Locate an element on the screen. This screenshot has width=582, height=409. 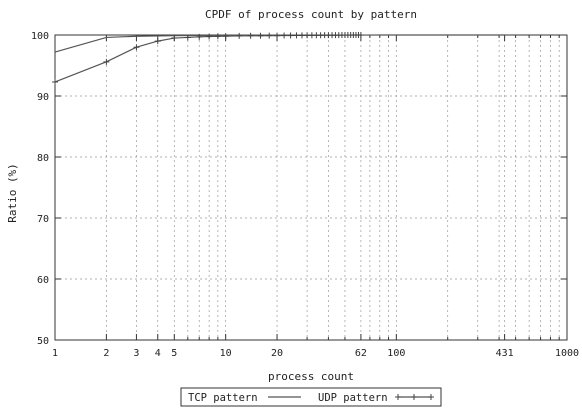
x-tick-label: 3 is located at coordinates (136, 353).